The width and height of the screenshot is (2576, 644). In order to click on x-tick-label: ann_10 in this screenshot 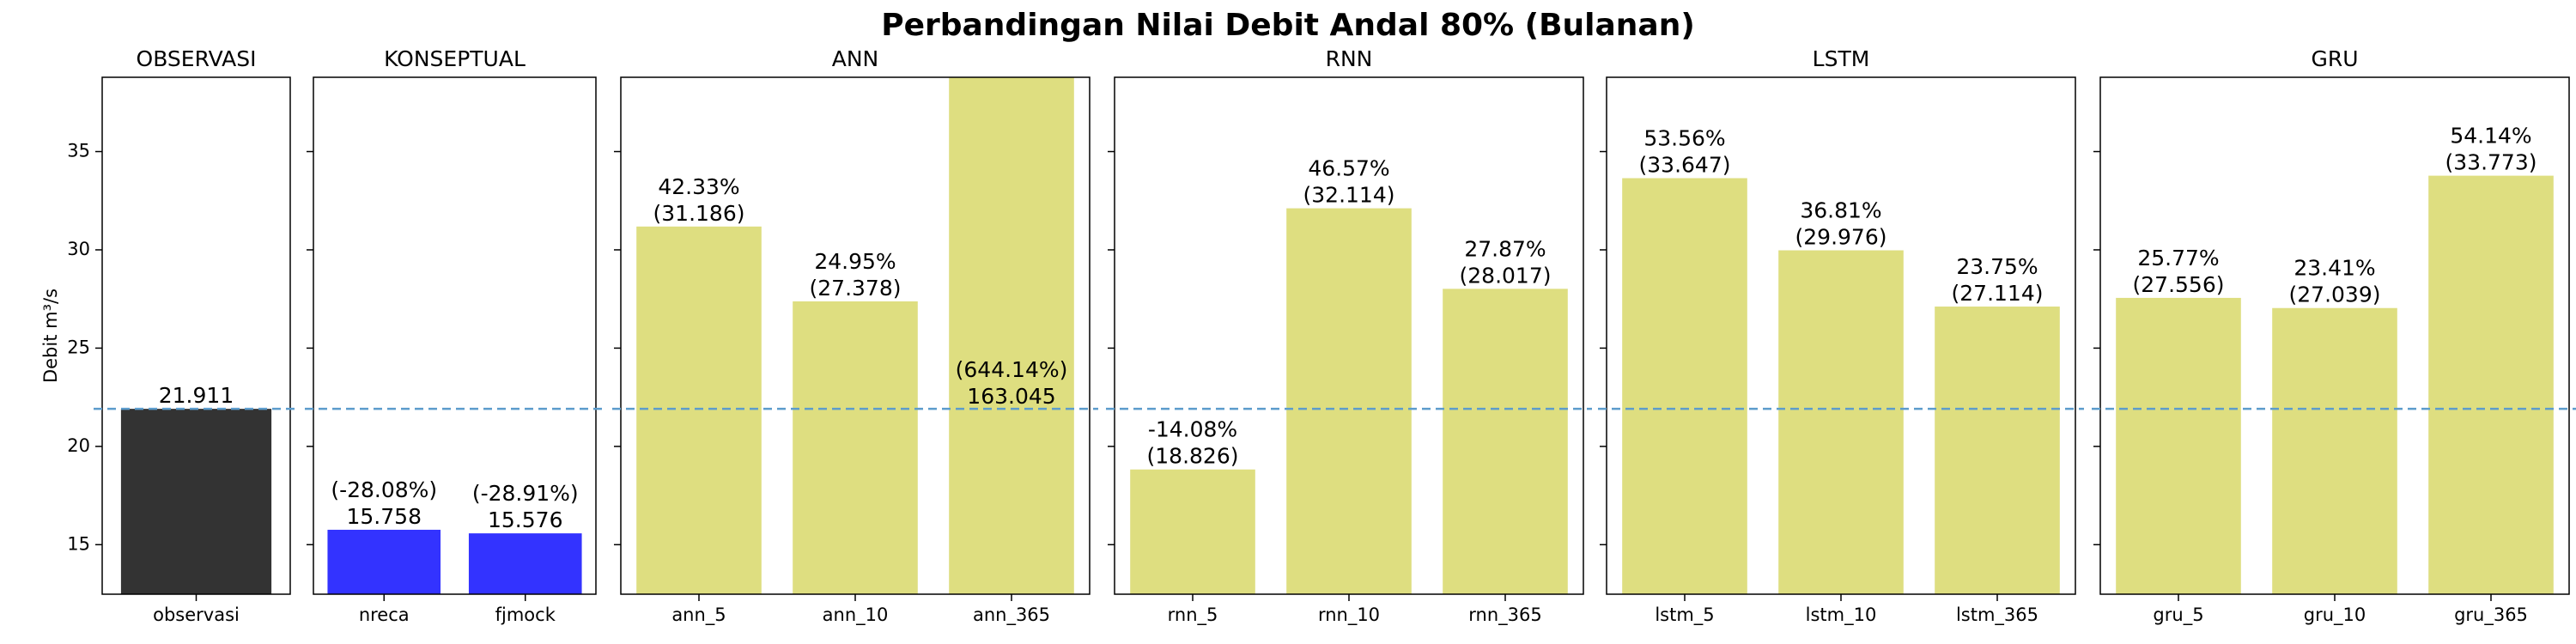, I will do `click(856, 616)`.